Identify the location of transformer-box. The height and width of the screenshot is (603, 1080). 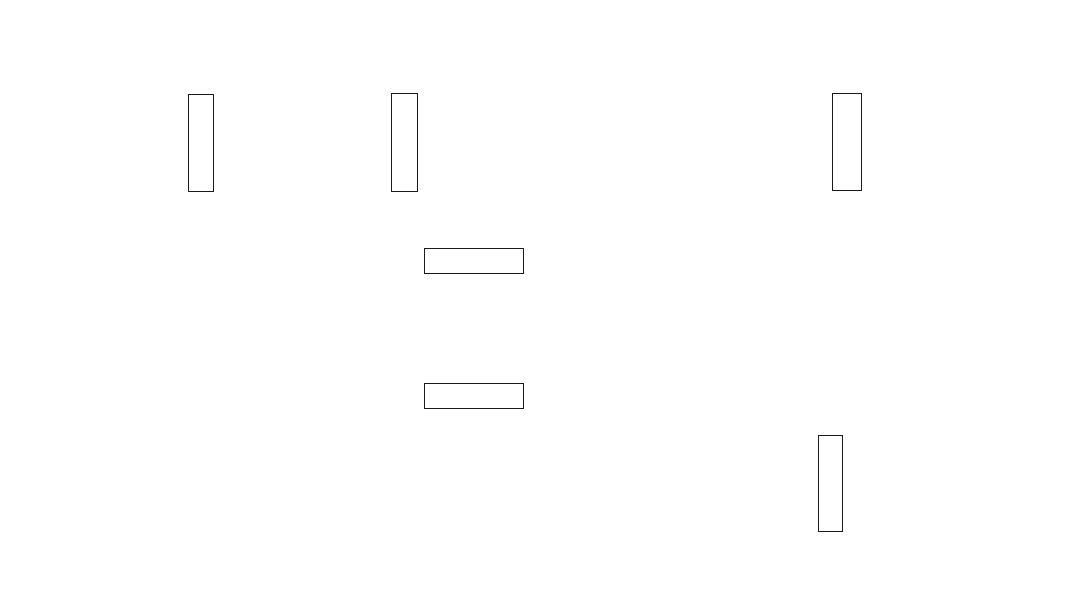
(312, 138).